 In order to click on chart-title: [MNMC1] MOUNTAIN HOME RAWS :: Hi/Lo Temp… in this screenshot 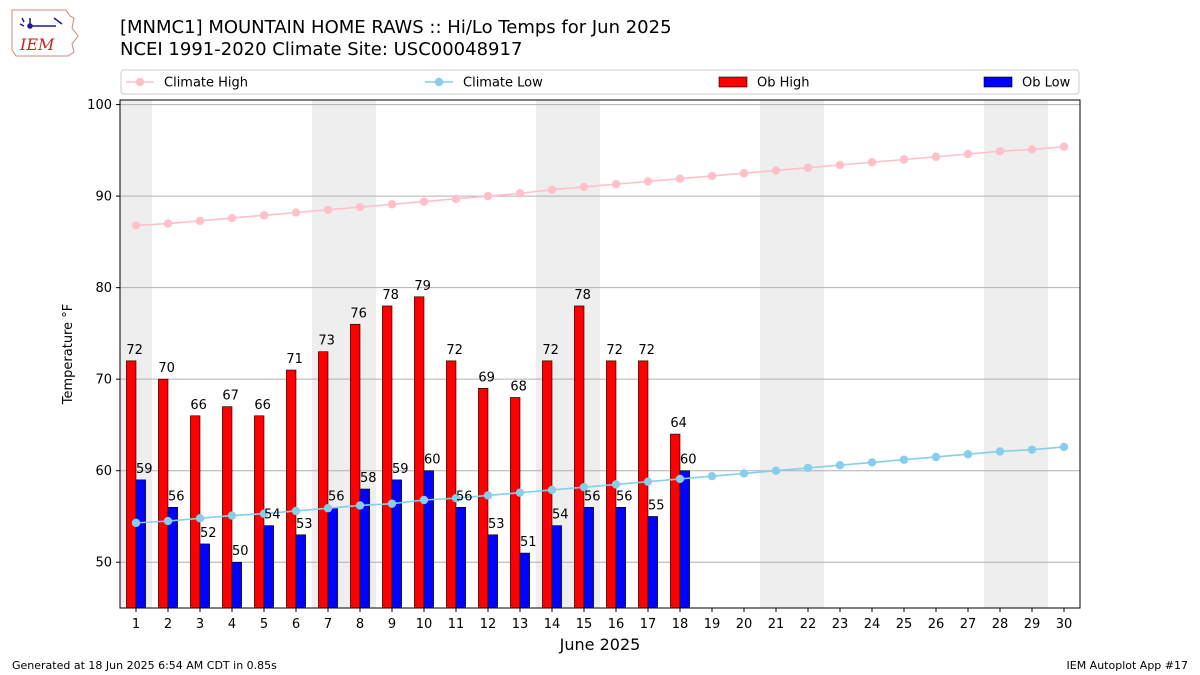, I will do `click(396, 27)`.